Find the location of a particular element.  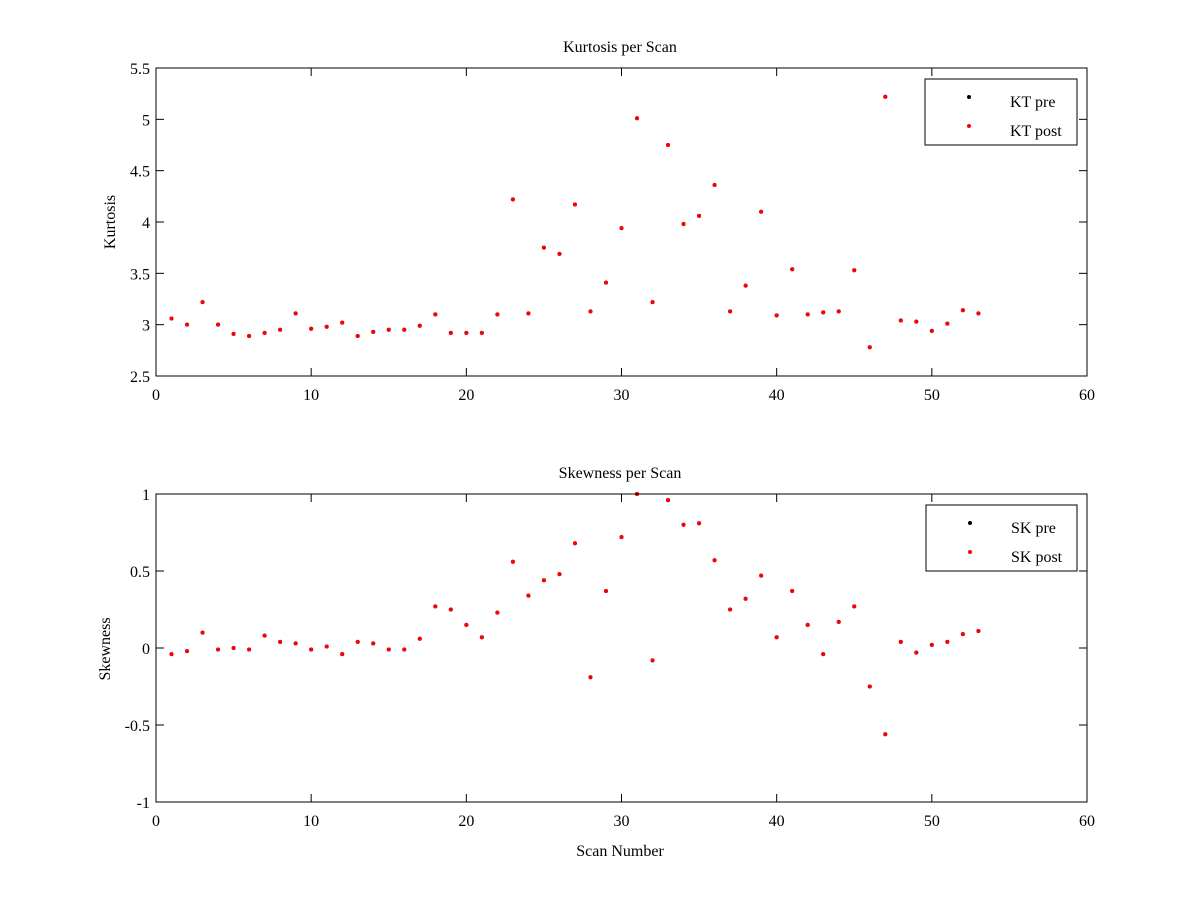

y-tick-label: 2.5 is located at coordinates (140, 377).